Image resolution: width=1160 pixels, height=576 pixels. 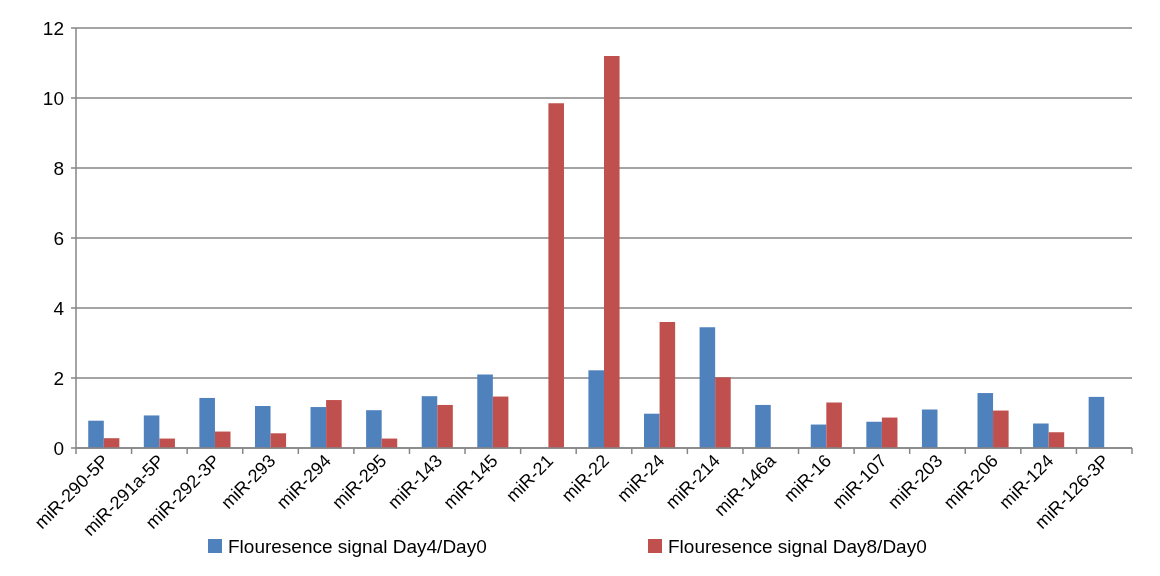 I want to click on legend-label: Flouresence signal Day8/Day0, so click(x=797, y=546).